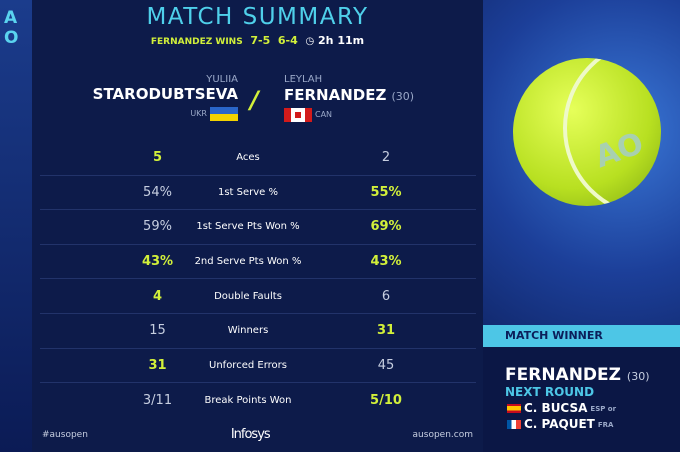 The height and width of the screenshot is (452, 680). What do you see at coordinates (638, 376) in the screenshot?
I see `winner-seed: (30)` at bounding box center [638, 376].